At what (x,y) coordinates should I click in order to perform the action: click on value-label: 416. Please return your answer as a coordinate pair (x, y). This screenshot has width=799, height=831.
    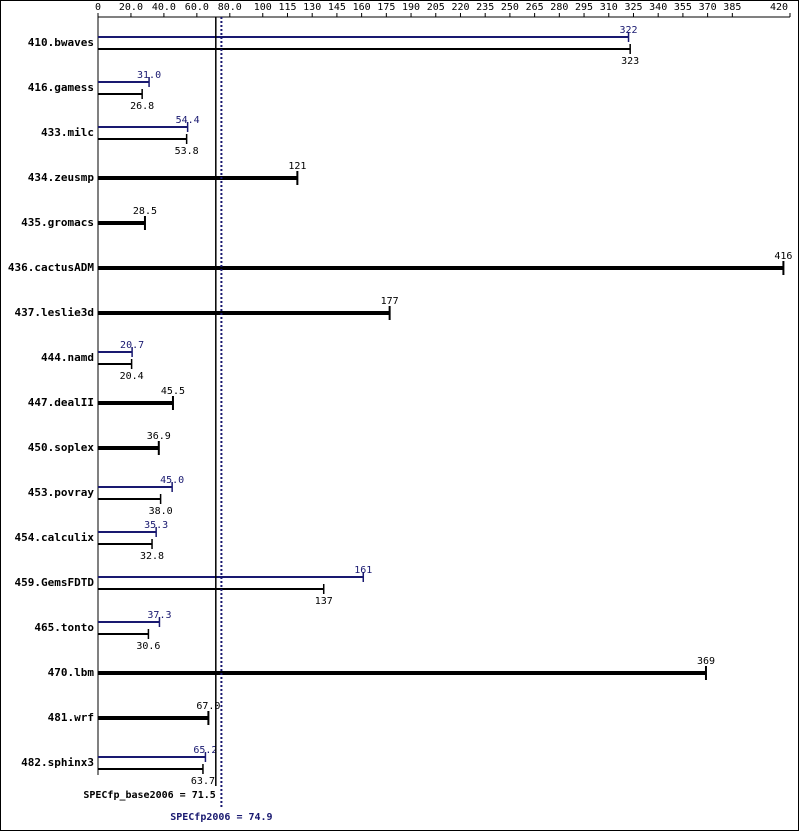
    Looking at the image, I should click on (783, 256).